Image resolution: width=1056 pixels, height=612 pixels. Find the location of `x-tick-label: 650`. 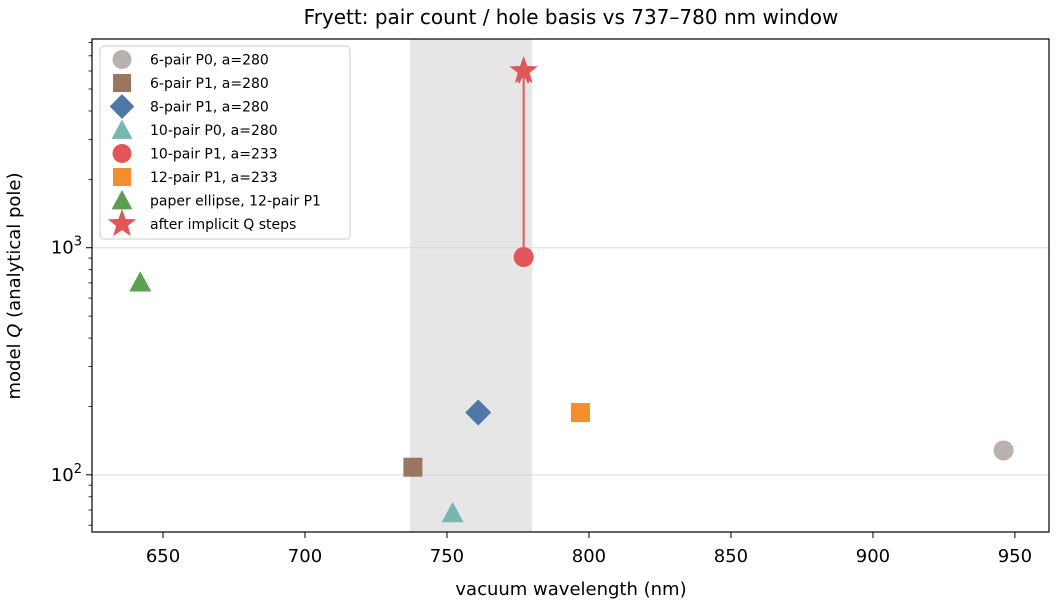

x-tick-label: 650 is located at coordinates (163, 556).